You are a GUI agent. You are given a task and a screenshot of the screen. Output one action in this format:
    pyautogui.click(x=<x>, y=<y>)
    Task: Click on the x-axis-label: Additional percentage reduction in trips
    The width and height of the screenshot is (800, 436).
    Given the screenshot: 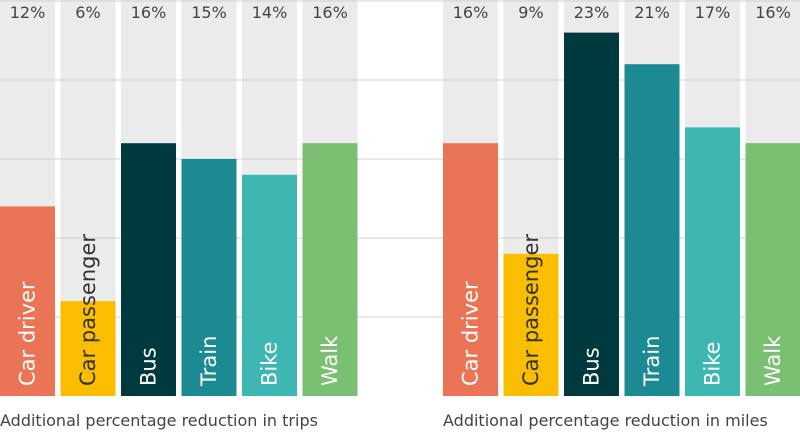 What is the action you would take?
    pyautogui.click(x=159, y=420)
    